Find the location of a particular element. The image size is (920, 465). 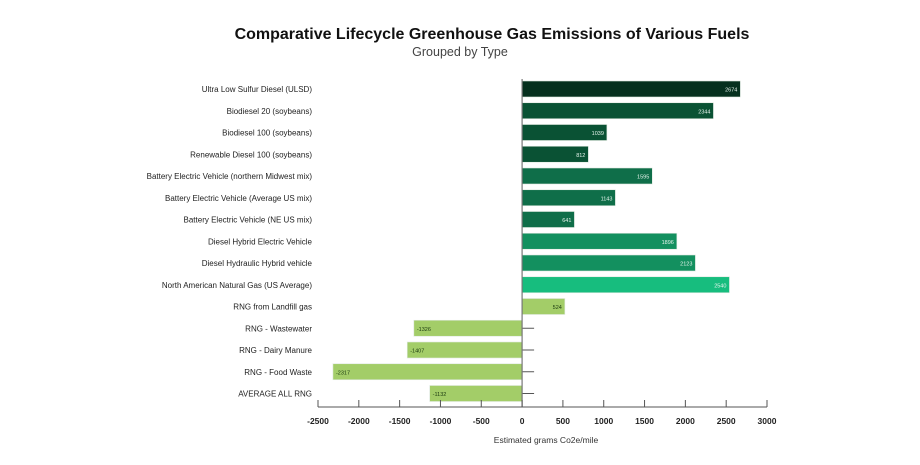

data-label: -1407 is located at coordinates (417, 352).